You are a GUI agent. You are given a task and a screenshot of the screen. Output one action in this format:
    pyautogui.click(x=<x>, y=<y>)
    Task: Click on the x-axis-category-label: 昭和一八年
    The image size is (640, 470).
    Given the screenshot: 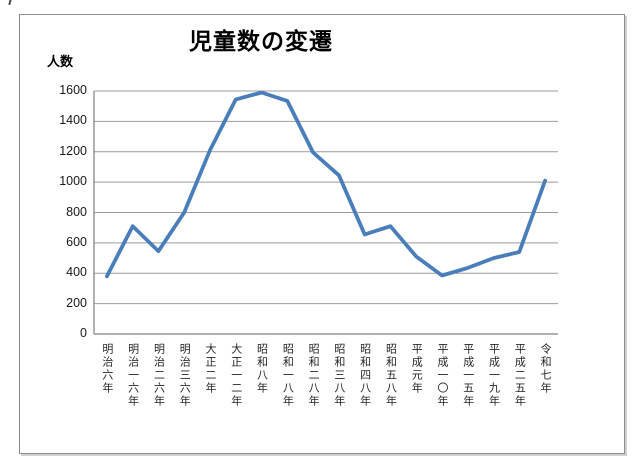 What is the action you would take?
    pyautogui.click(x=287, y=375)
    